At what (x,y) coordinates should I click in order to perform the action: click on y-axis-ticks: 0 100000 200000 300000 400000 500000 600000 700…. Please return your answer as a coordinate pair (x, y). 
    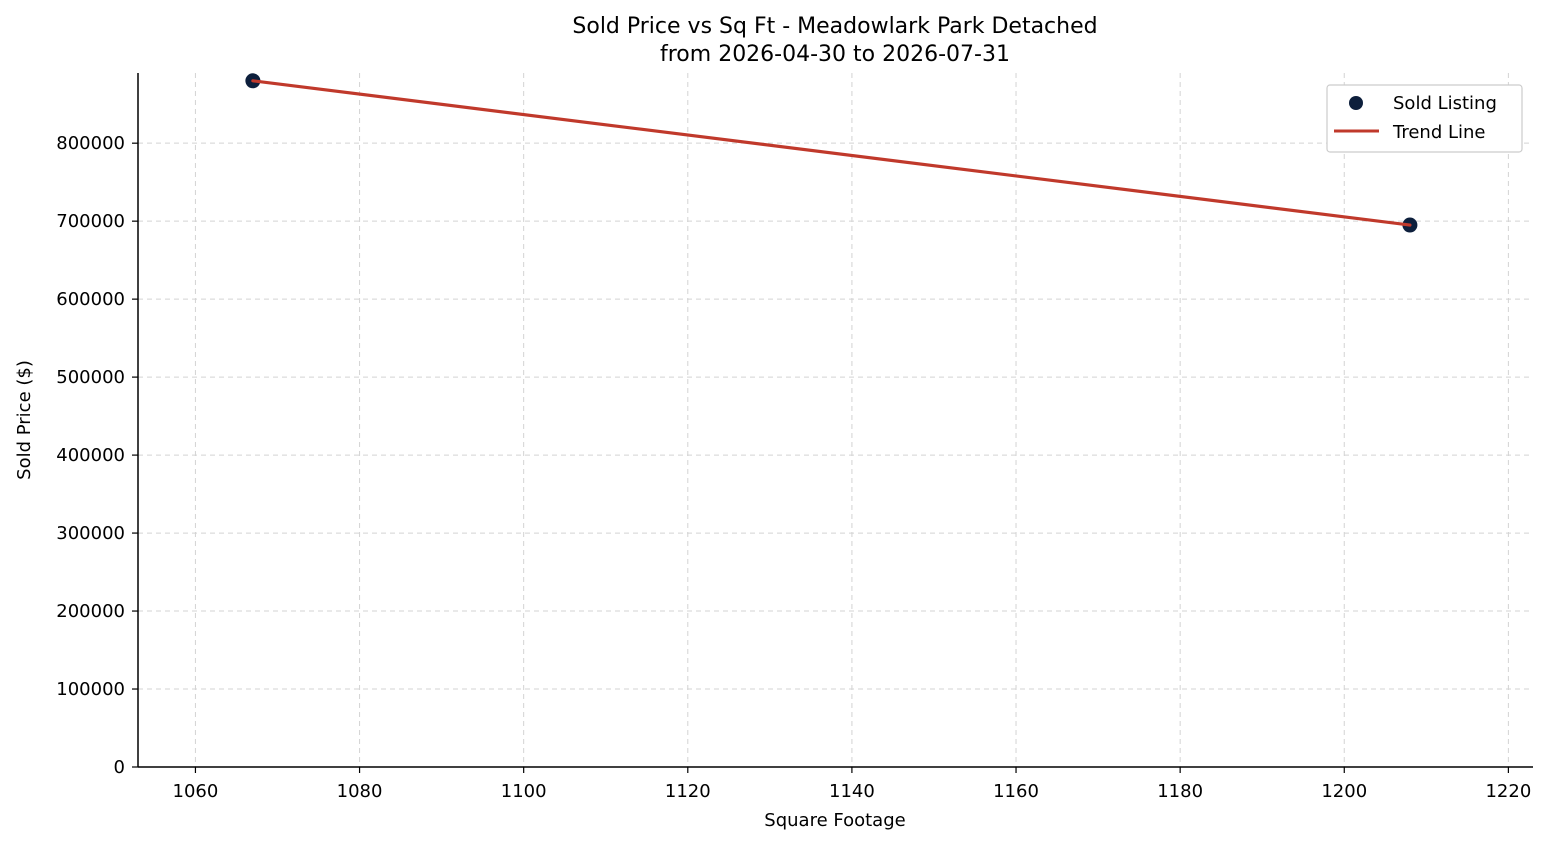
    Looking at the image, I should click on (97, 455).